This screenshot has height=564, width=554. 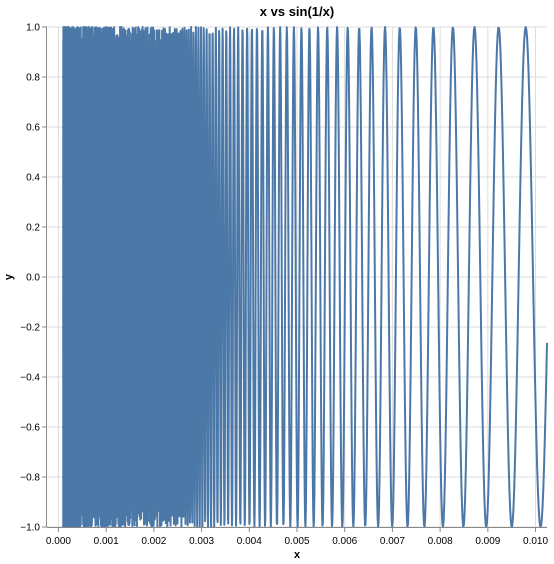 What do you see at coordinates (201, 541) in the screenshot?
I see `x-tick-label: 0.003` at bounding box center [201, 541].